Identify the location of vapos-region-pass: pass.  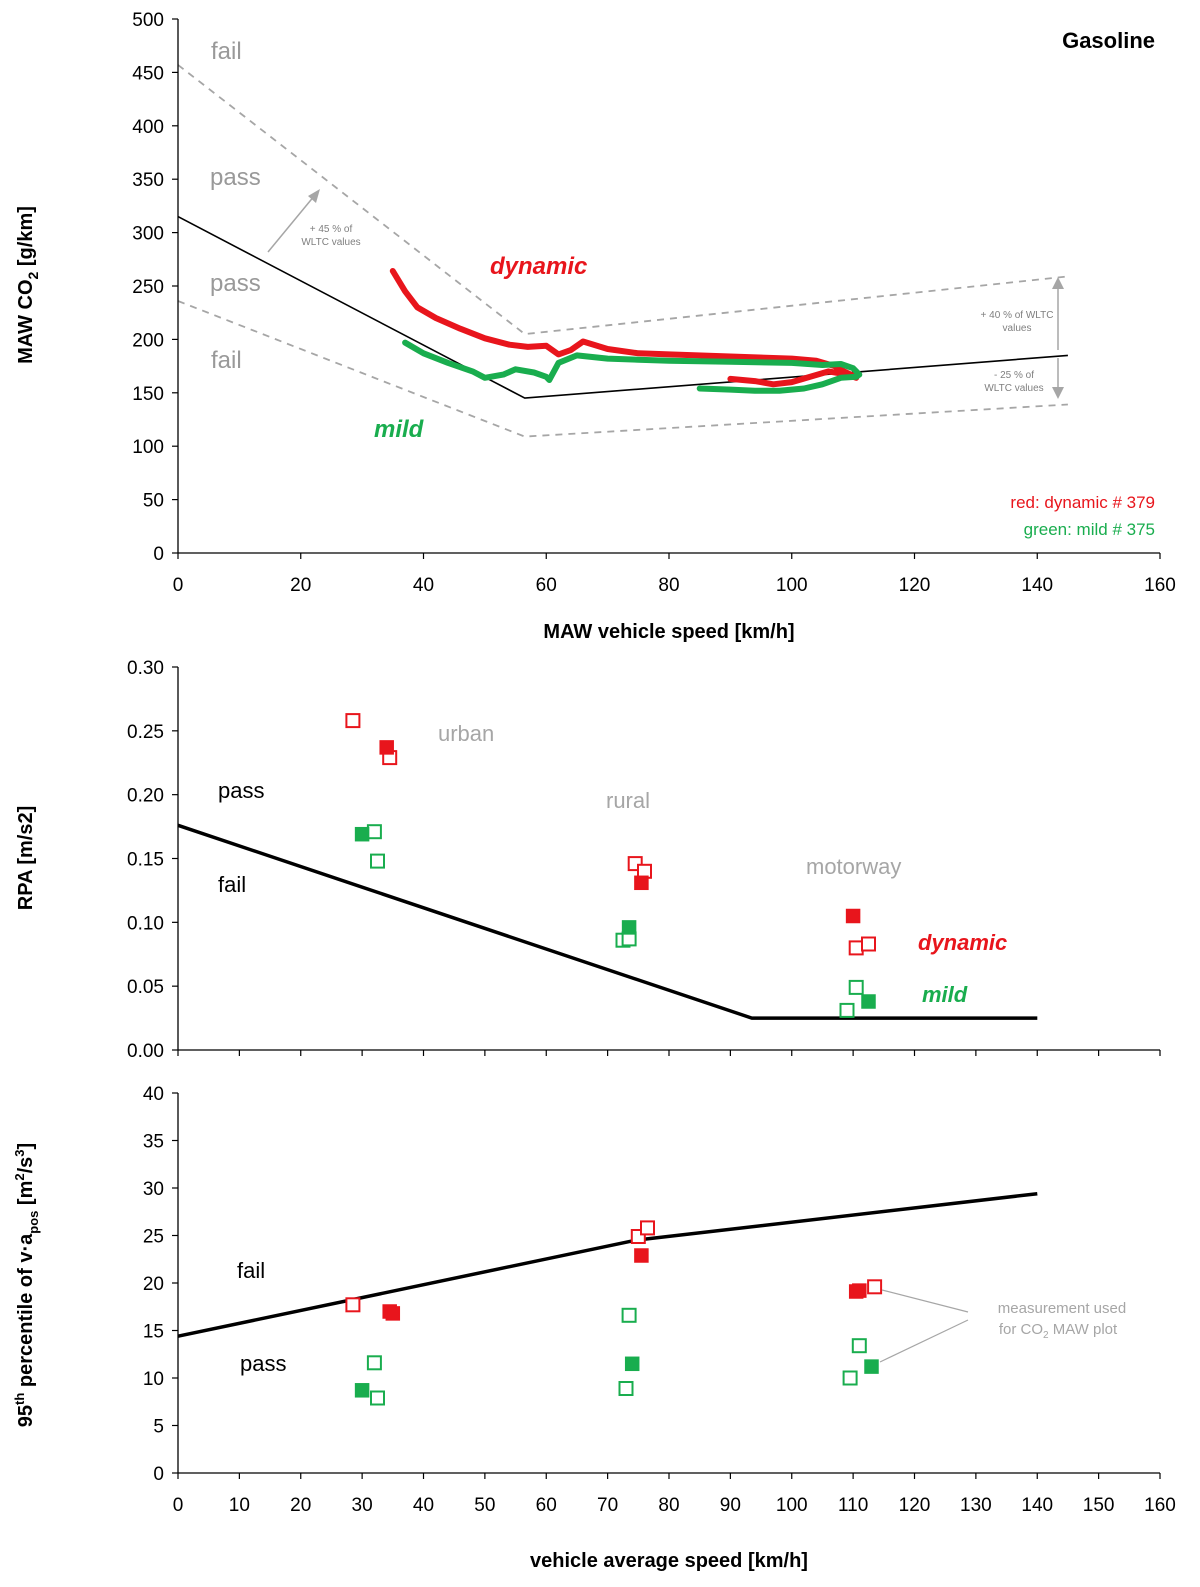
(263, 1363).